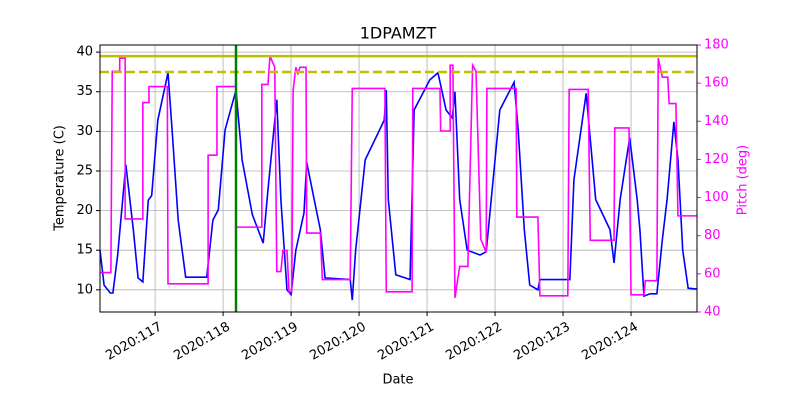 Image resolution: width=800 pixels, height=400 pixels. I want to click on y2-tick-label: 120, so click(716, 159).